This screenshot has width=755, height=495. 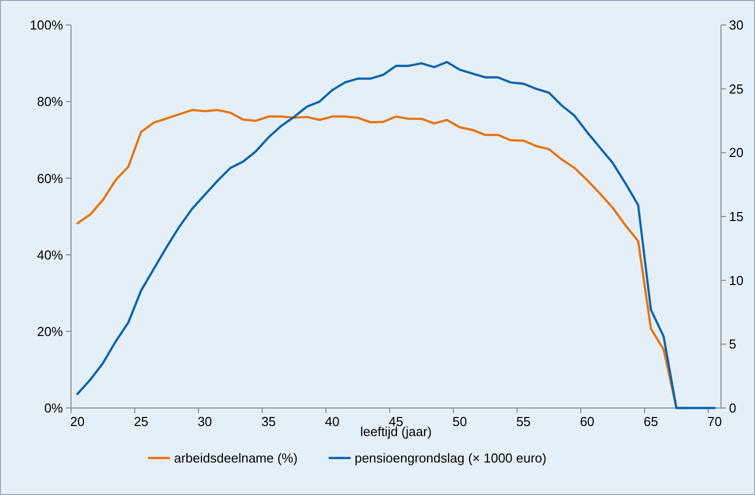 What do you see at coordinates (736, 280) in the screenshot?
I see `y2-tick-label: 10` at bounding box center [736, 280].